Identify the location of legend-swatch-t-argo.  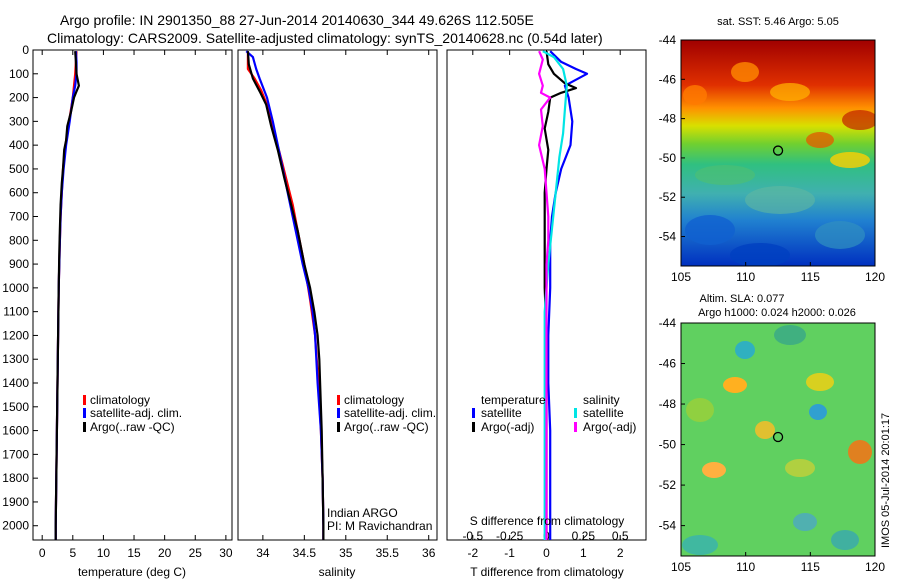
(473, 427).